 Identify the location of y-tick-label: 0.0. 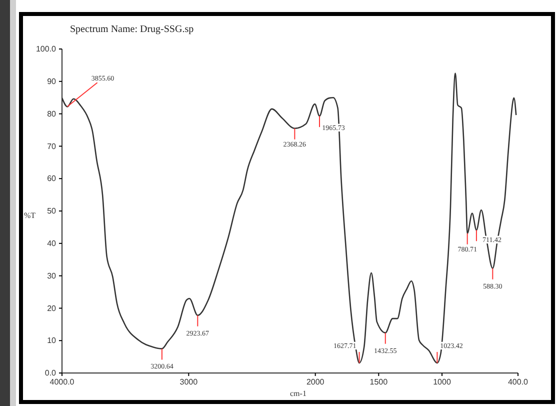
(50, 373).